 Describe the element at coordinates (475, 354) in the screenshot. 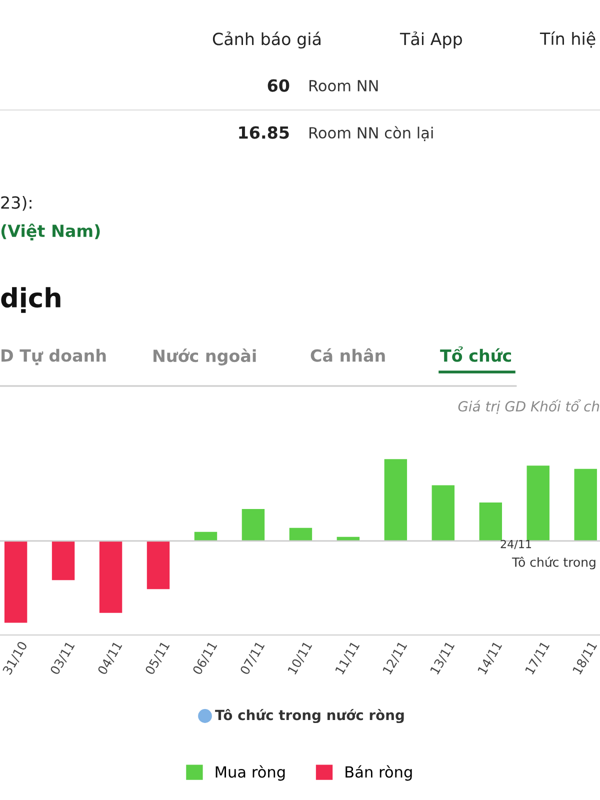

I see `text: Tổ chức` at that location.